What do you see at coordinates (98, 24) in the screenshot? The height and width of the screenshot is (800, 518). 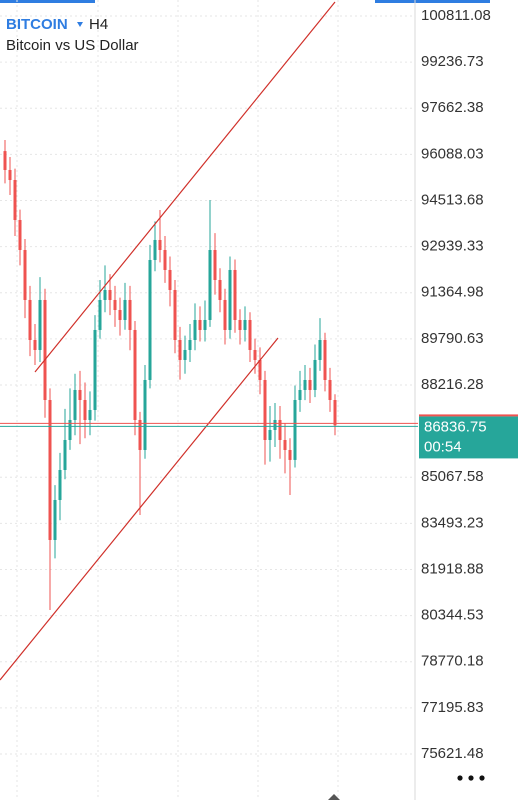 I see `timeframe: H4` at bounding box center [98, 24].